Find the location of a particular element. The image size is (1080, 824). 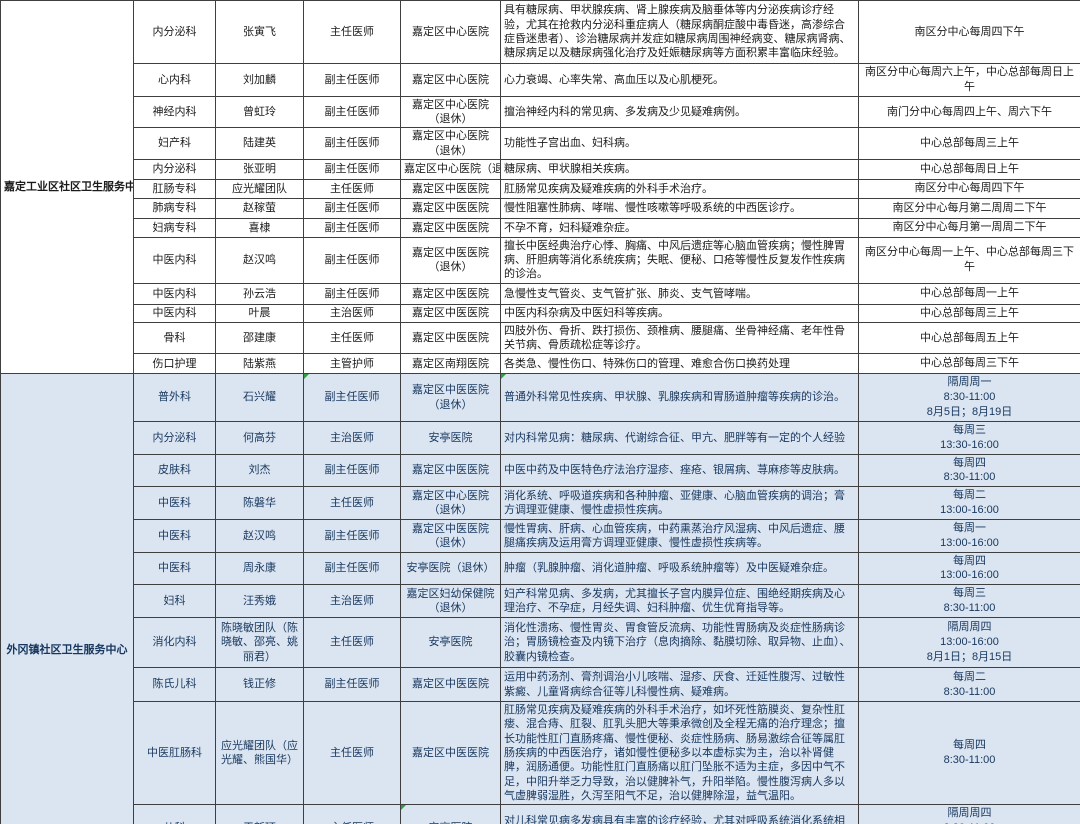

schedule-line: 南区分中心每月第一周周二下午 is located at coordinates (969, 227).